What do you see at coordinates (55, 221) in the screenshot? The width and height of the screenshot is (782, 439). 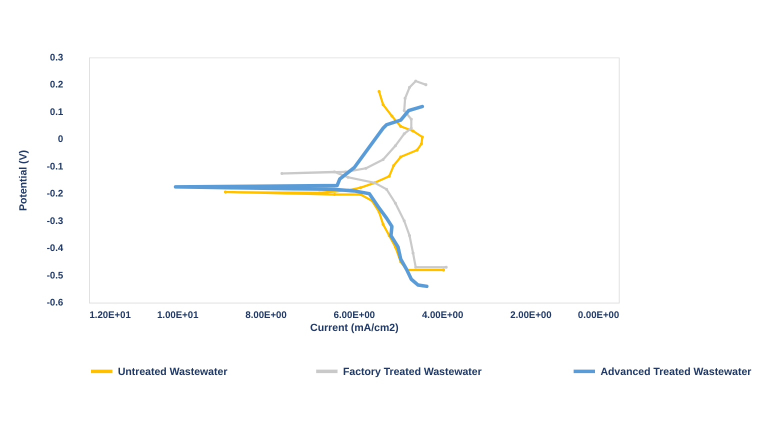 I see `y-tick-label: -0.3` at bounding box center [55, 221].